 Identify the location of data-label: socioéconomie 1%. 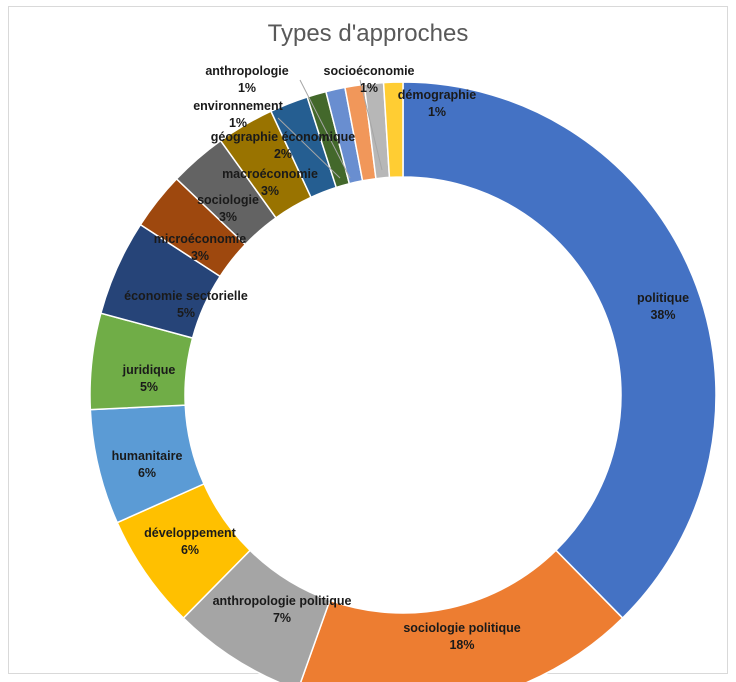
(369, 79).